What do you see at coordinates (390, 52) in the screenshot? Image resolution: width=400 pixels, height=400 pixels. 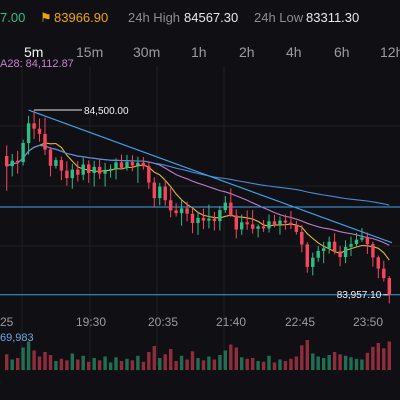 I see `tab-12h: 12h` at bounding box center [390, 52].